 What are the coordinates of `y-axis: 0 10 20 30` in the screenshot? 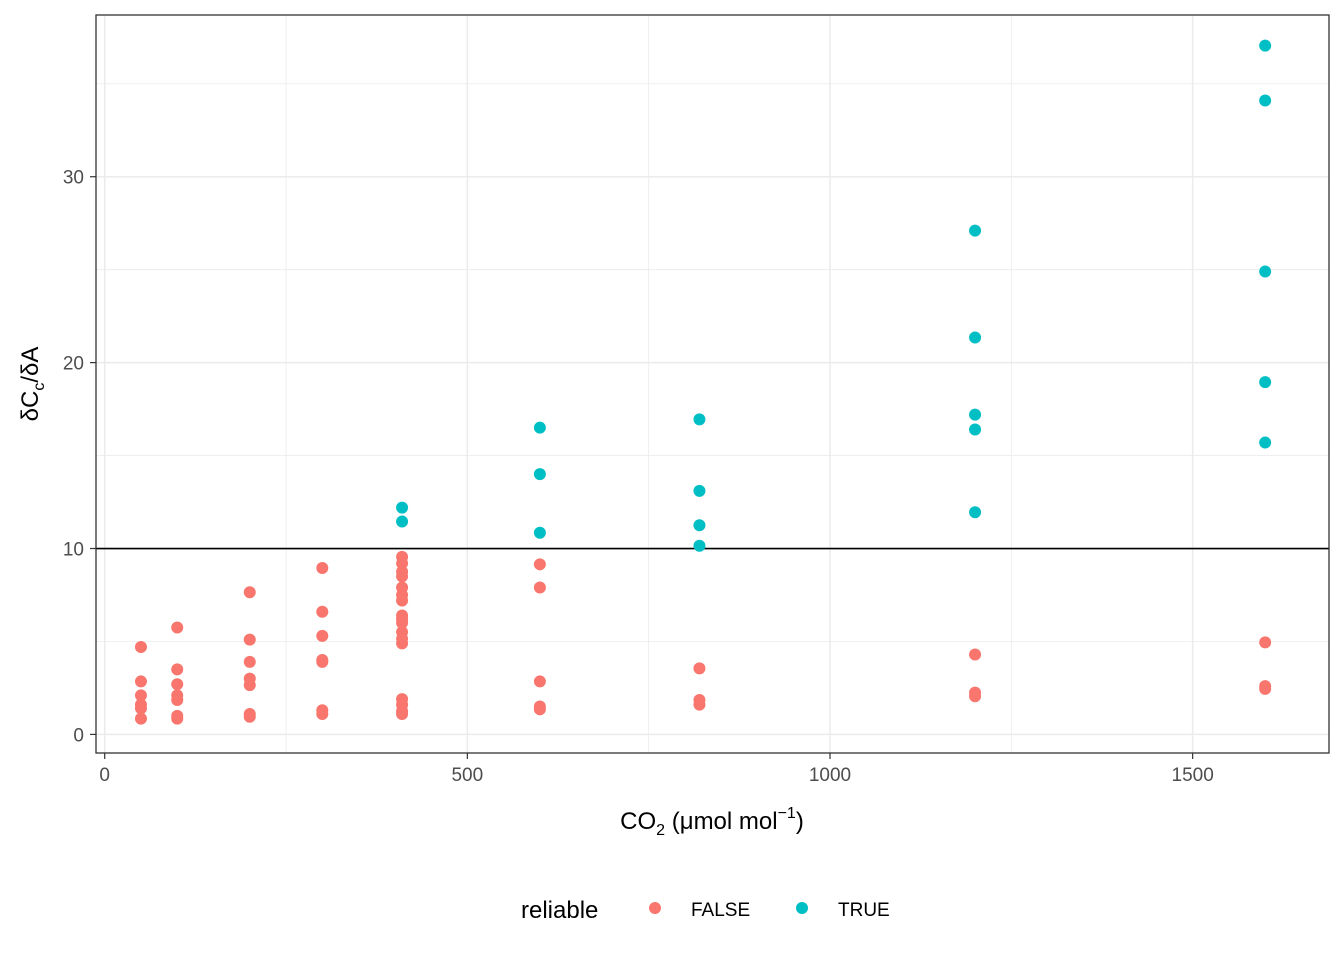 It's located at (79, 457).